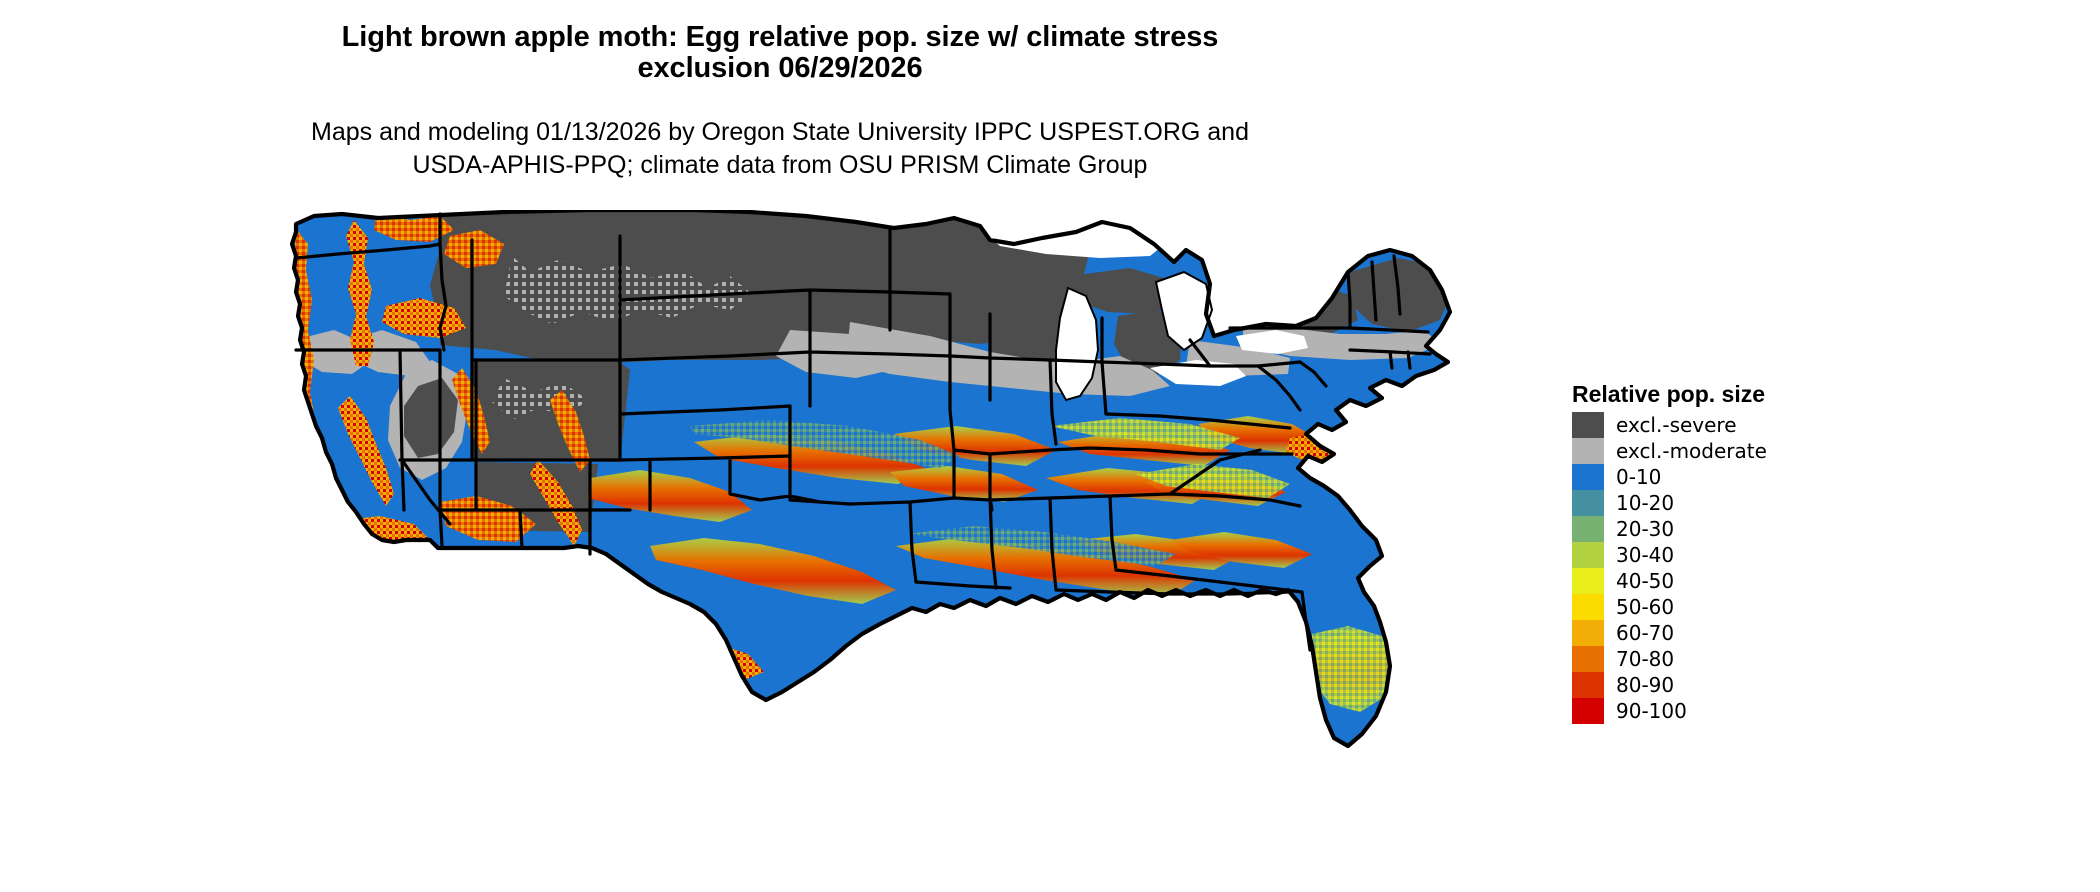 The height and width of the screenshot is (892, 2100). Describe the element at coordinates (1353, 669) in the screenshot. I see `midband-florida-fringe` at that location.